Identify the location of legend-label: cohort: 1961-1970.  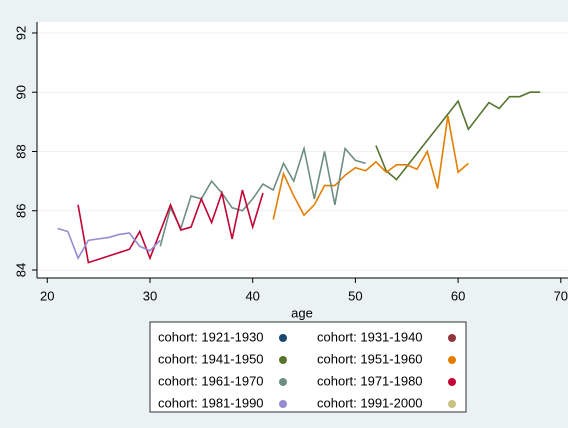
(211, 380).